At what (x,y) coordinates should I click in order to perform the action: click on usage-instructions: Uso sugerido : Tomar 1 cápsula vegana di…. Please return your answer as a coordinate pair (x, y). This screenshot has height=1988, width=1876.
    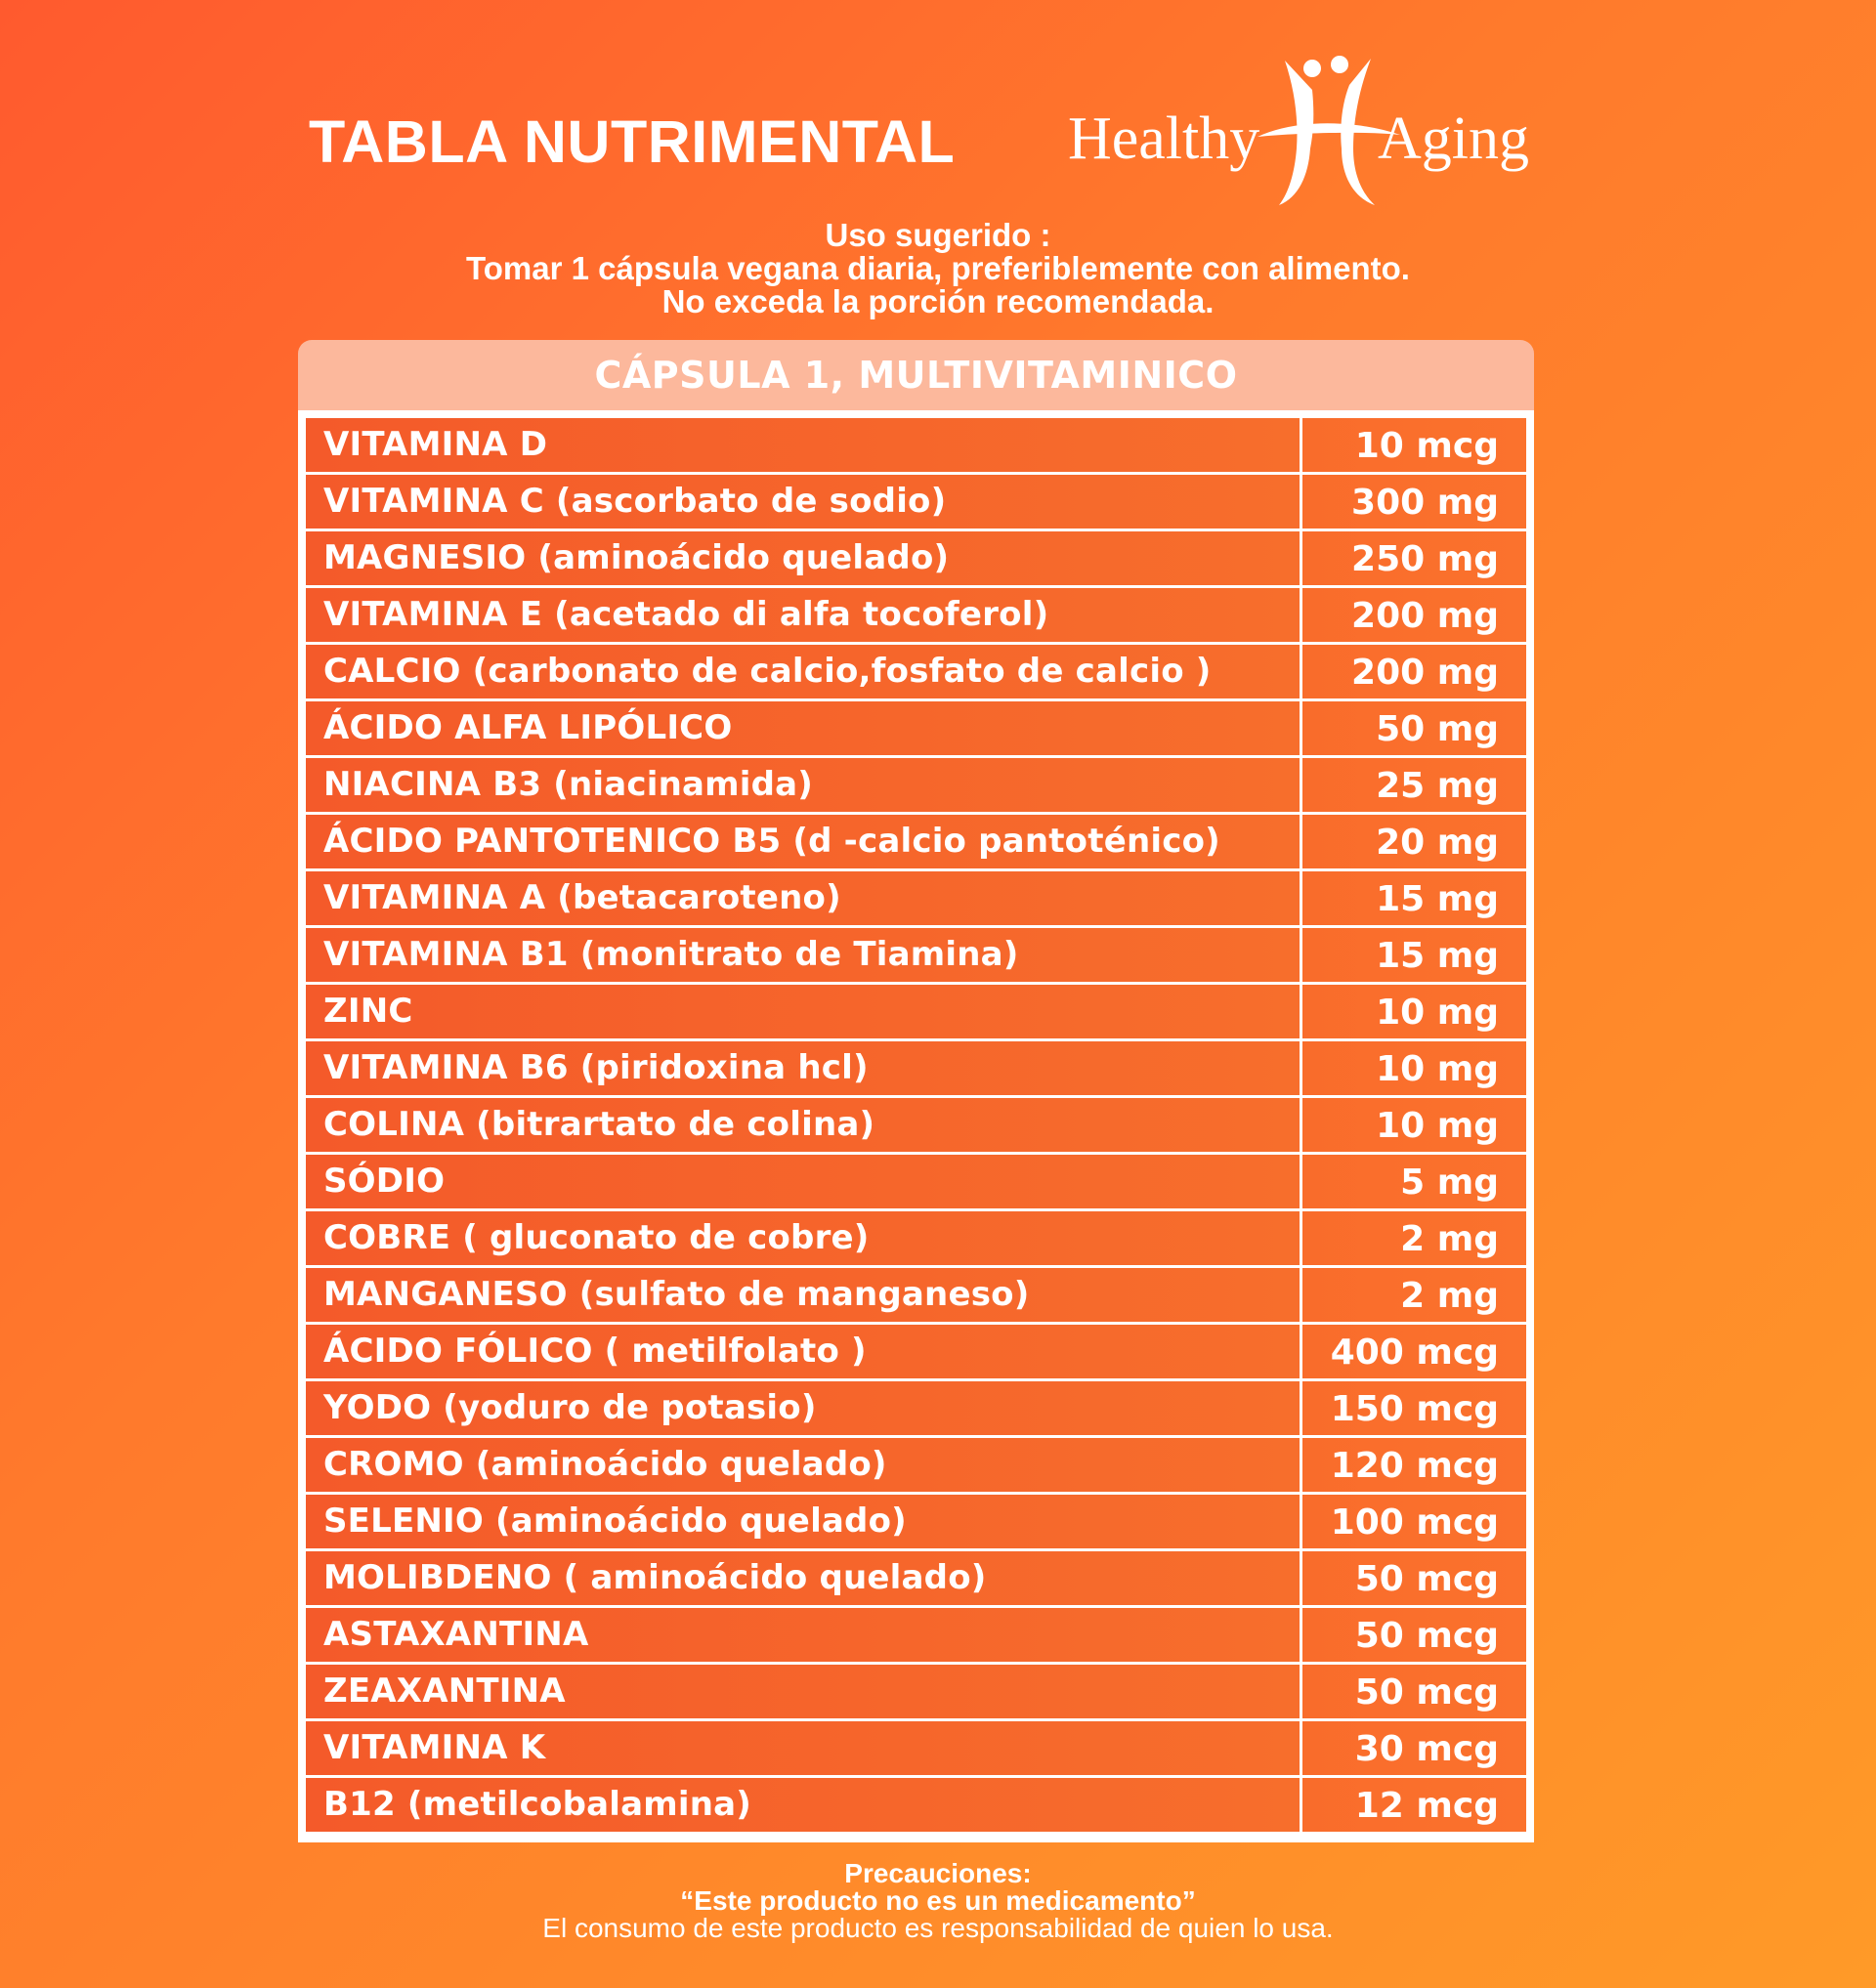
    Looking at the image, I should click on (938, 268).